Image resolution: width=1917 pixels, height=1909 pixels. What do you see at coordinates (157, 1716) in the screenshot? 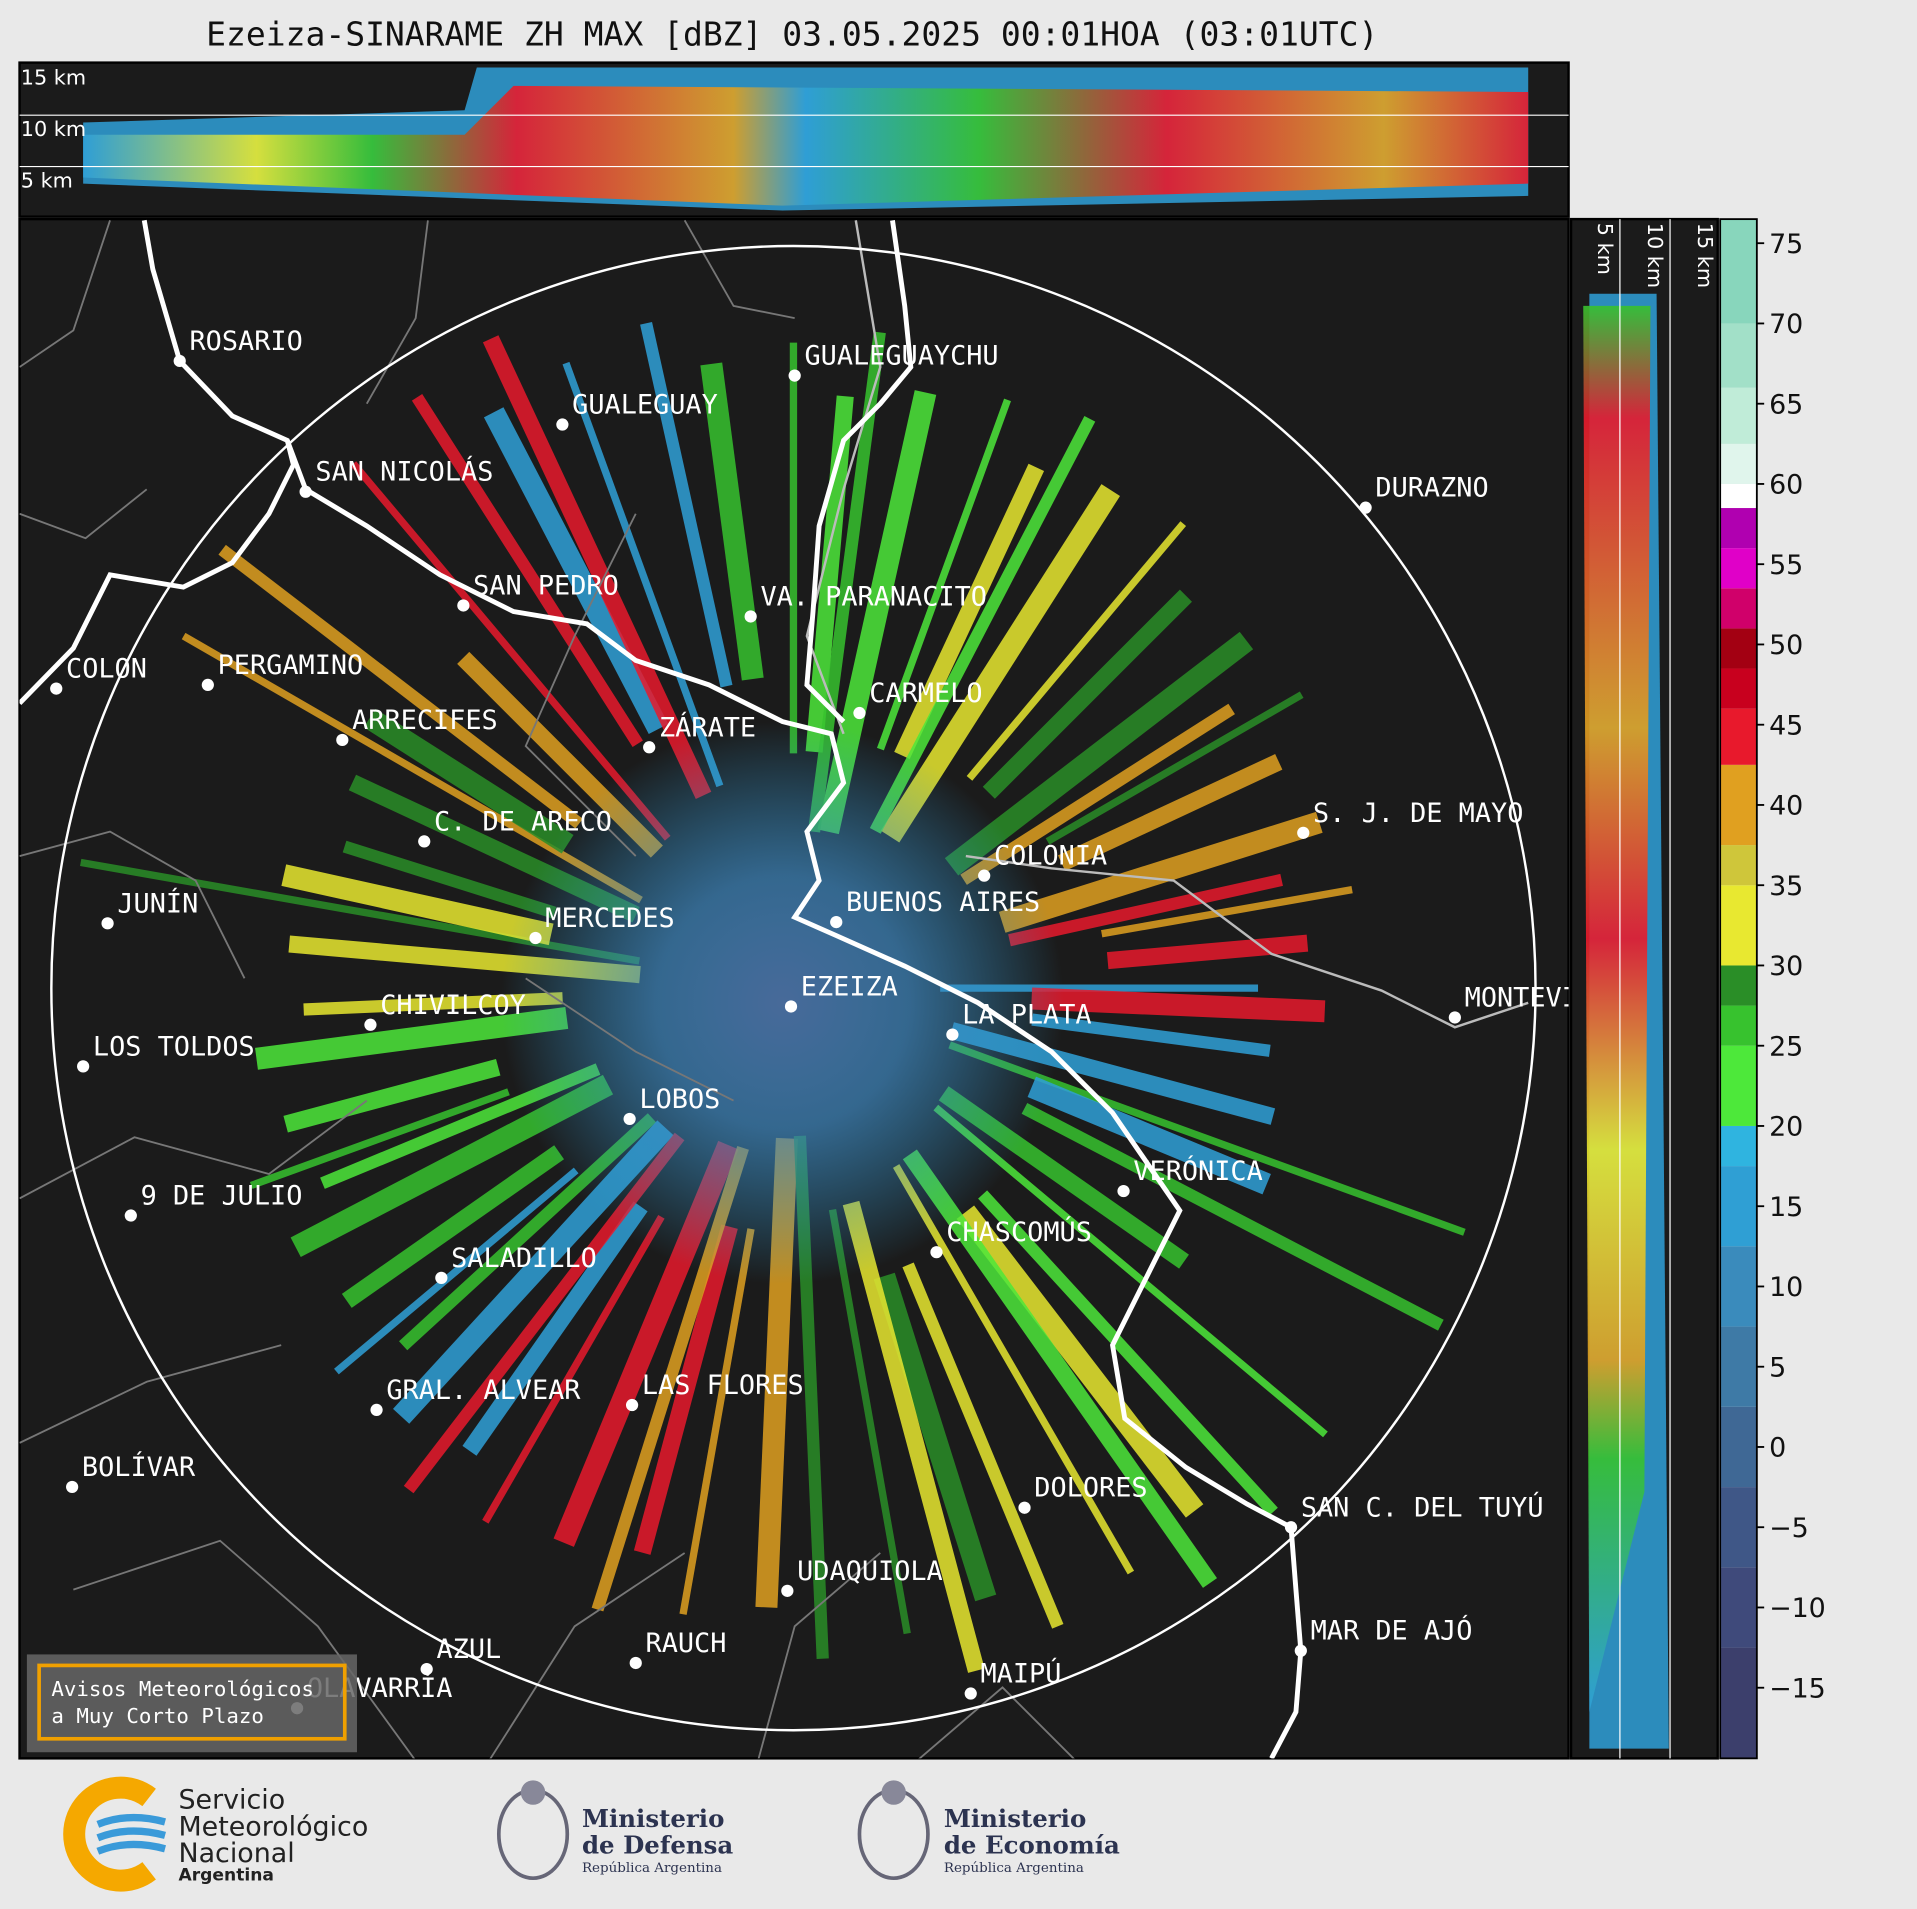
I see `notice-text: a Muy Corto Plazo` at bounding box center [157, 1716].